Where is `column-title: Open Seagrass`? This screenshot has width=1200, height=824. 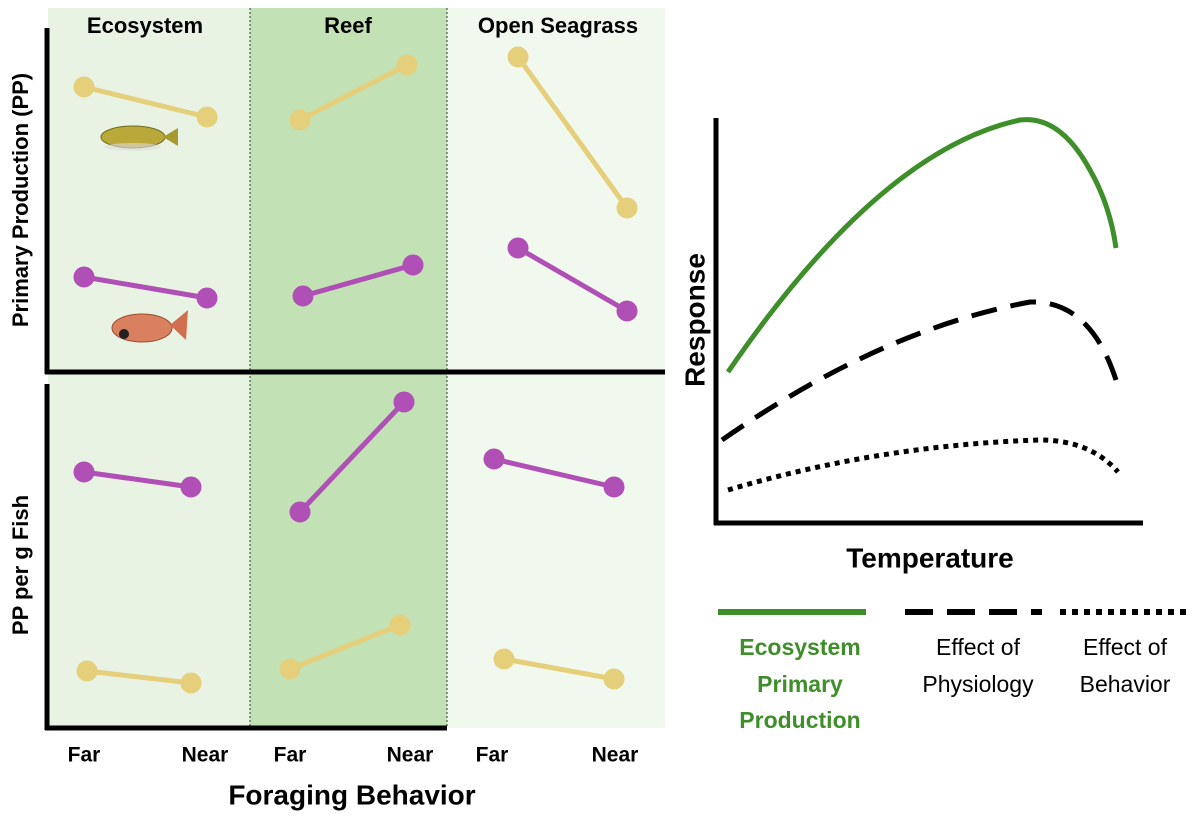
column-title: Open Seagrass is located at coordinates (558, 25).